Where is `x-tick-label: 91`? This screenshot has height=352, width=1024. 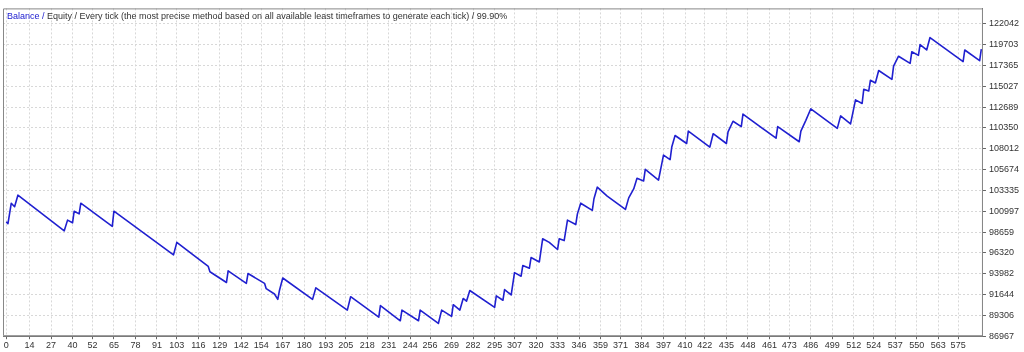 x-tick-label: 91 is located at coordinates (156, 345).